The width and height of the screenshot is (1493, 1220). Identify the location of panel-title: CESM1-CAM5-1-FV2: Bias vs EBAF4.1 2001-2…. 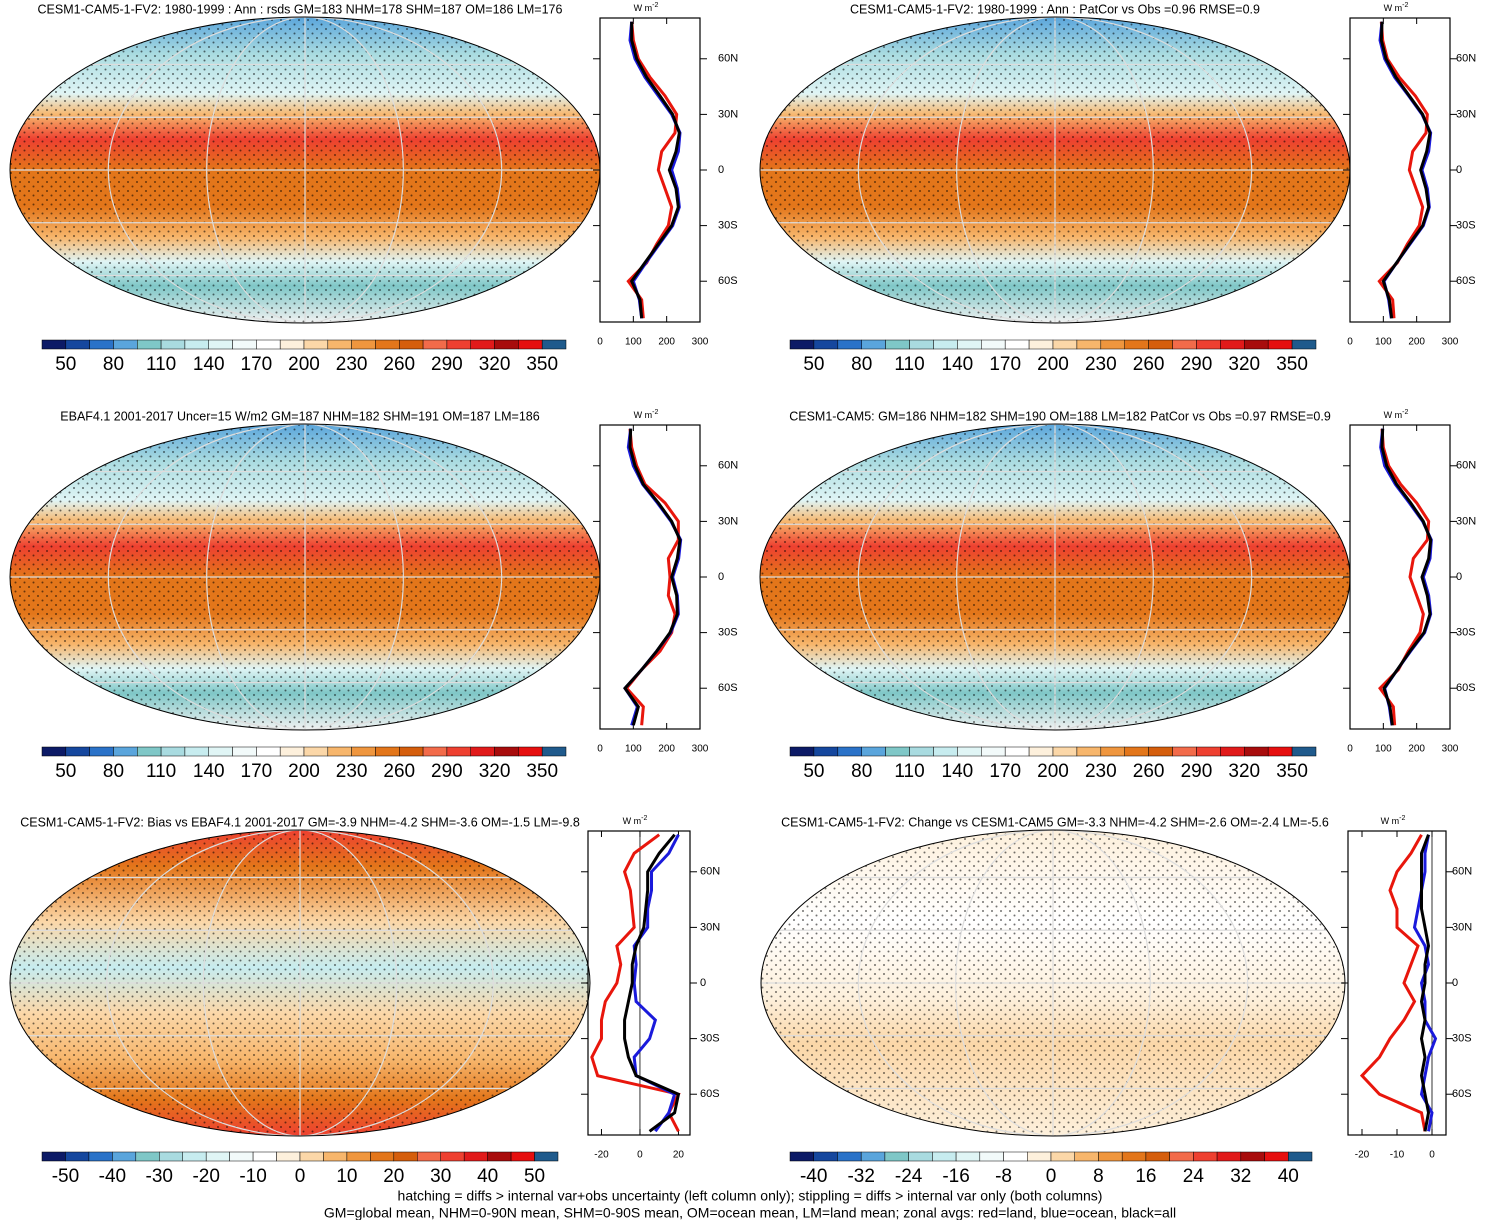
(300, 822).